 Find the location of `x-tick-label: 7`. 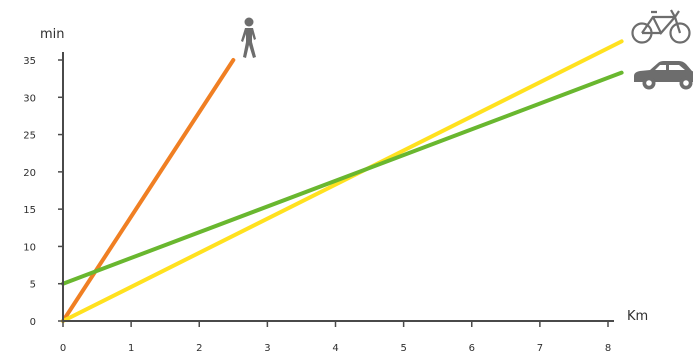

x-tick-label: 7 is located at coordinates (540, 348).